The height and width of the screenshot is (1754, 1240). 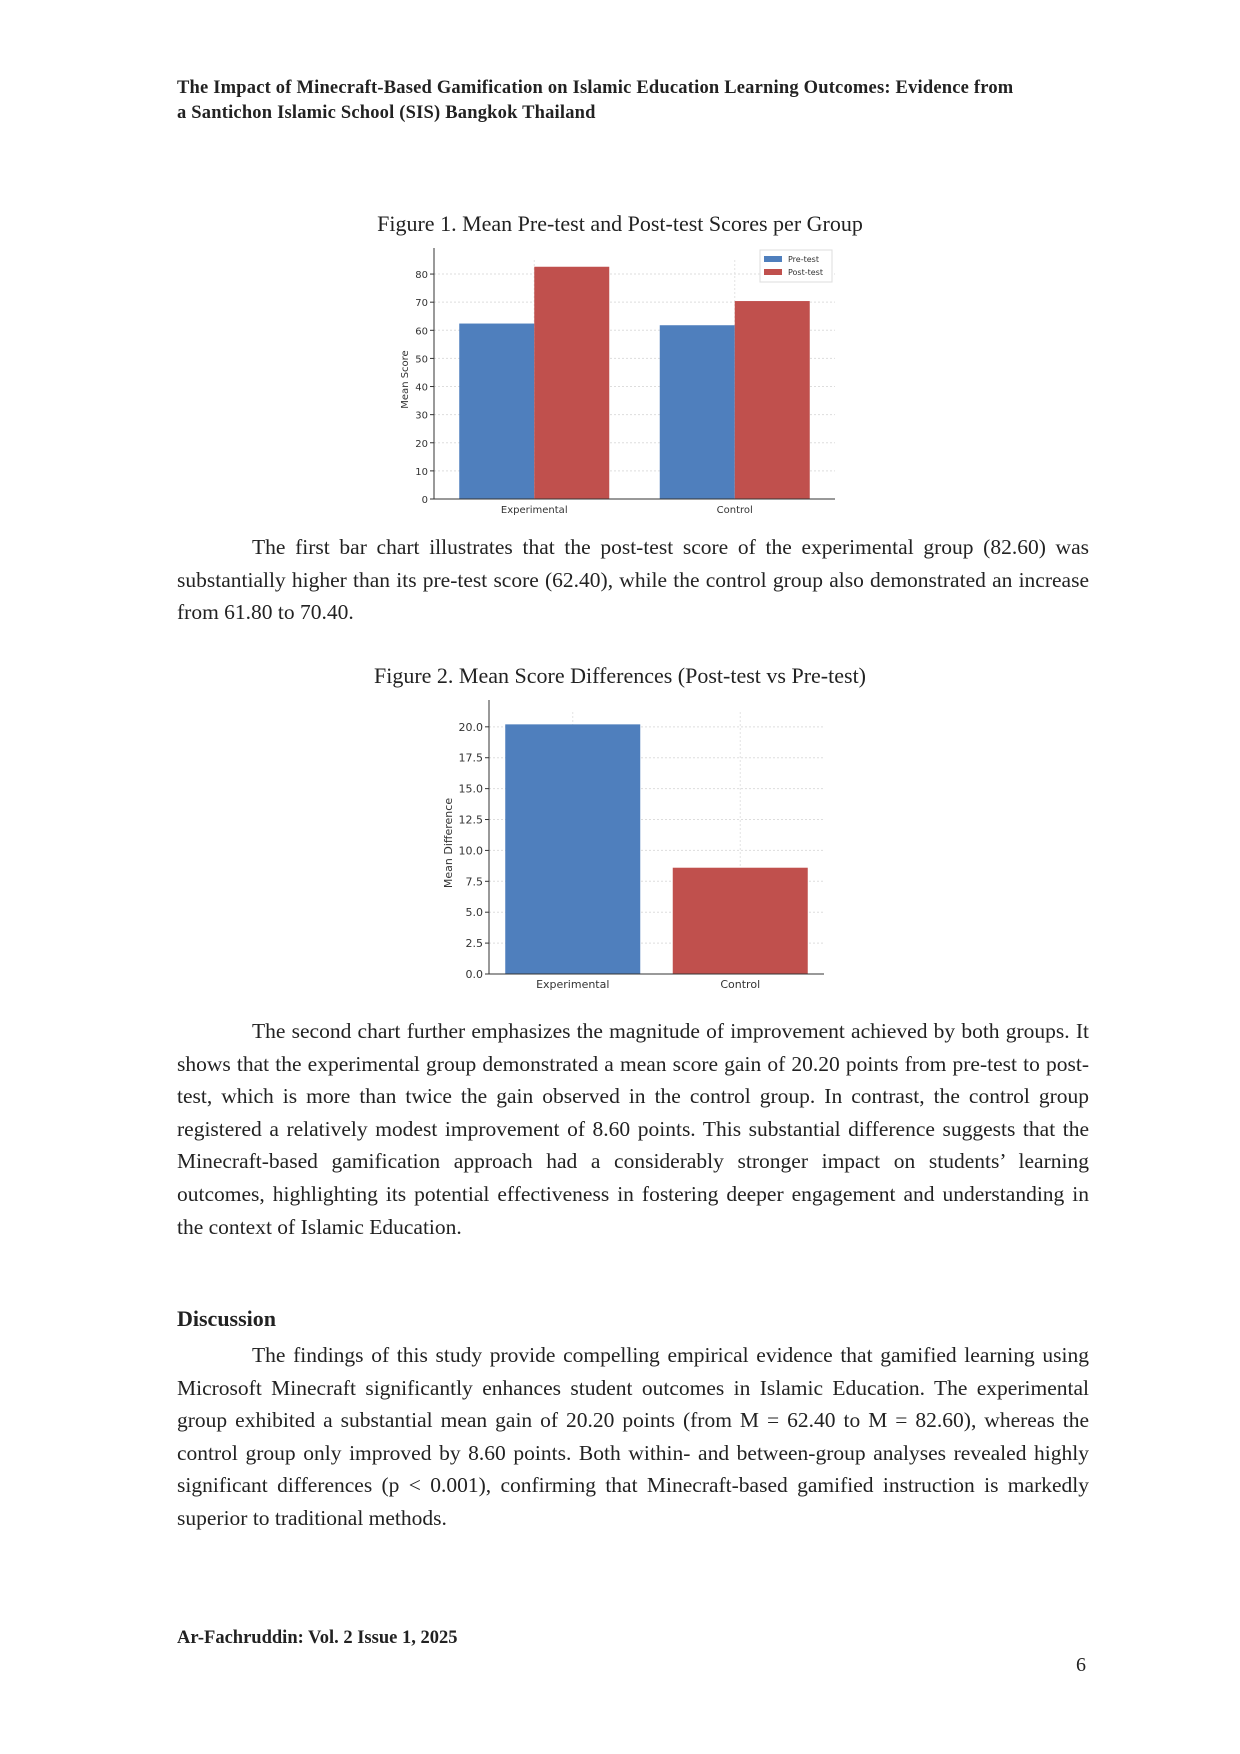 What do you see at coordinates (471, 758) in the screenshot?
I see `y-tick-label: 17.5` at bounding box center [471, 758].